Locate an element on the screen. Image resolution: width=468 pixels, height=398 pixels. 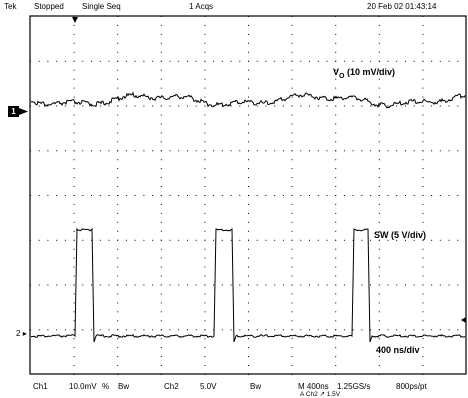
channel-1-marker: 1 is located at coordinates (18, 111).